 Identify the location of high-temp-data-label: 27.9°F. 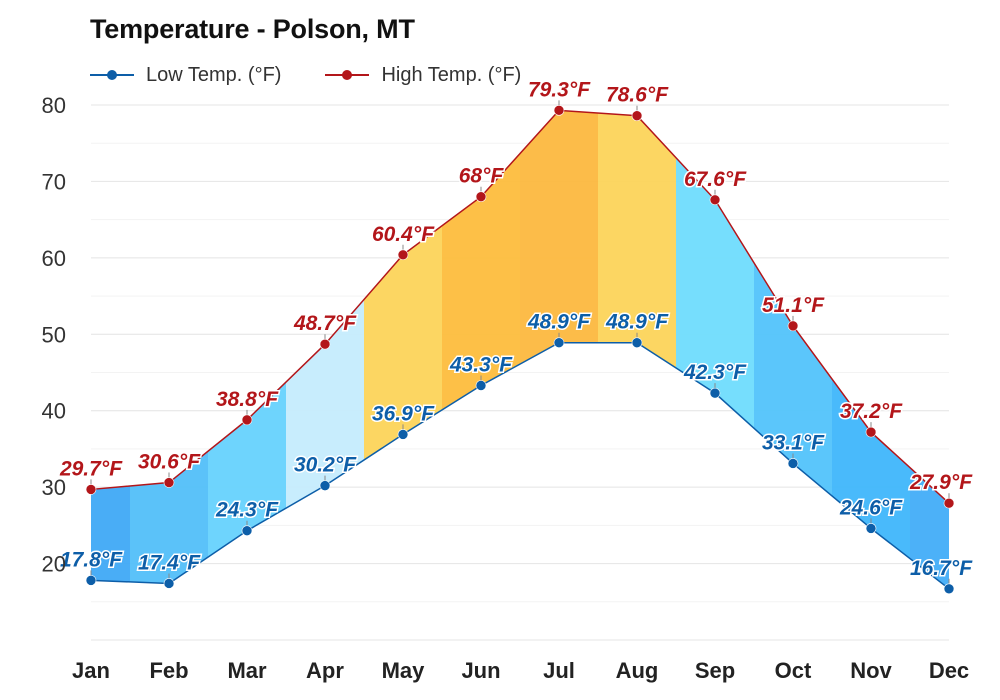
(941, 482).